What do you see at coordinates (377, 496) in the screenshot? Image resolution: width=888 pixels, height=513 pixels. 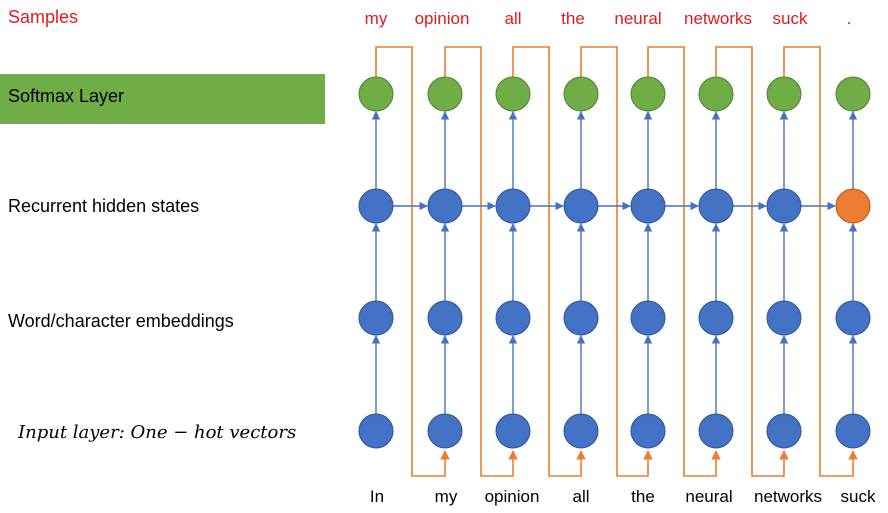 I see `input-word: In` at bounding box center [377, 496].